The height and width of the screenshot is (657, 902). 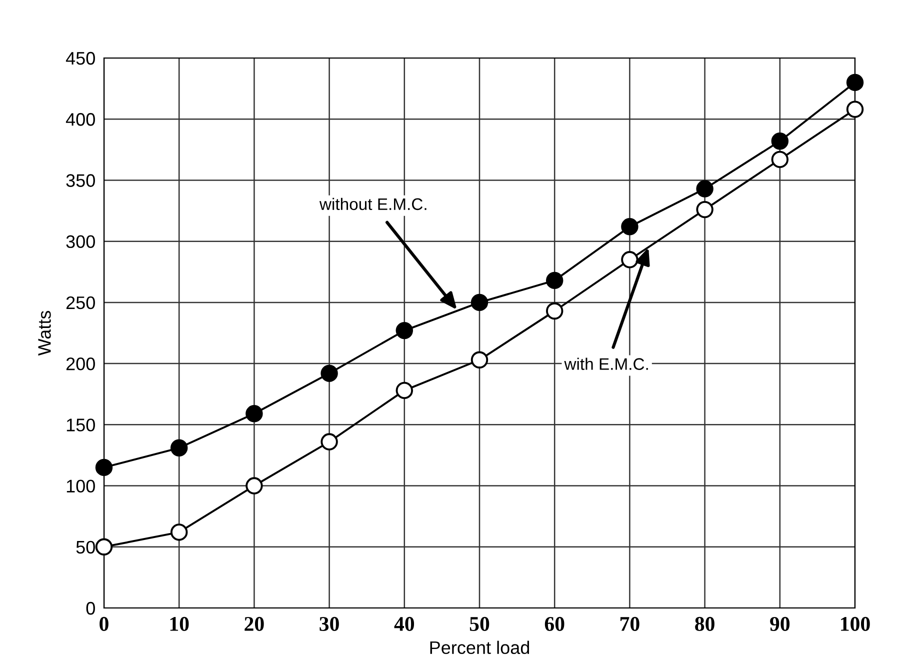 What do you see at coordinates (780, 623) in the screenshot?
I see `x-tick-label: 90` at bounding box center [780, 623].